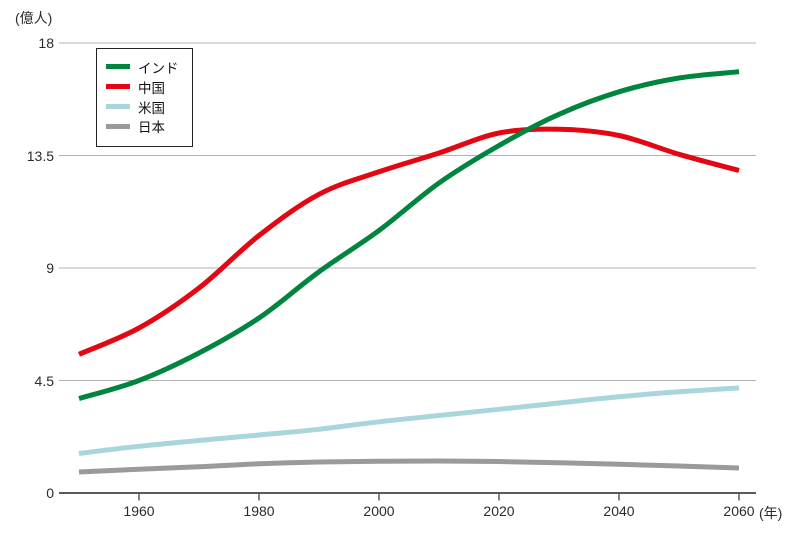 The width and height of the screenshot is (800, 538). Describe the element at coordinates (771, 513) in the screenshot. I see `x-axis-unit-label: (年)` at that location.